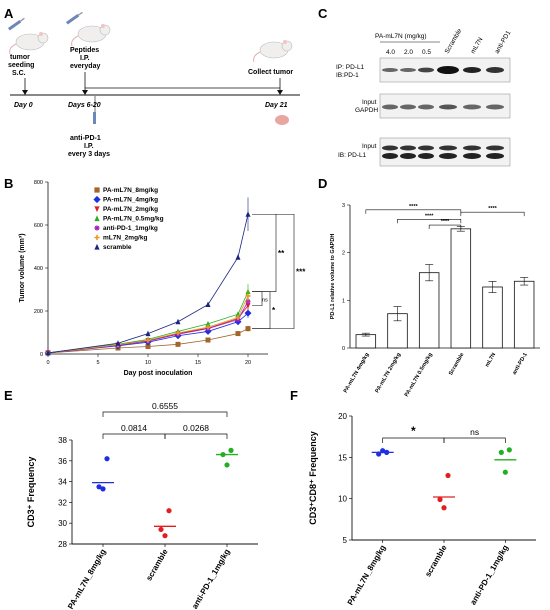 This screenshot has width=550, height=610. Describe the element at coordinates (62, 523) in the screenshot. I see `y-tick-label: 30` at that location.